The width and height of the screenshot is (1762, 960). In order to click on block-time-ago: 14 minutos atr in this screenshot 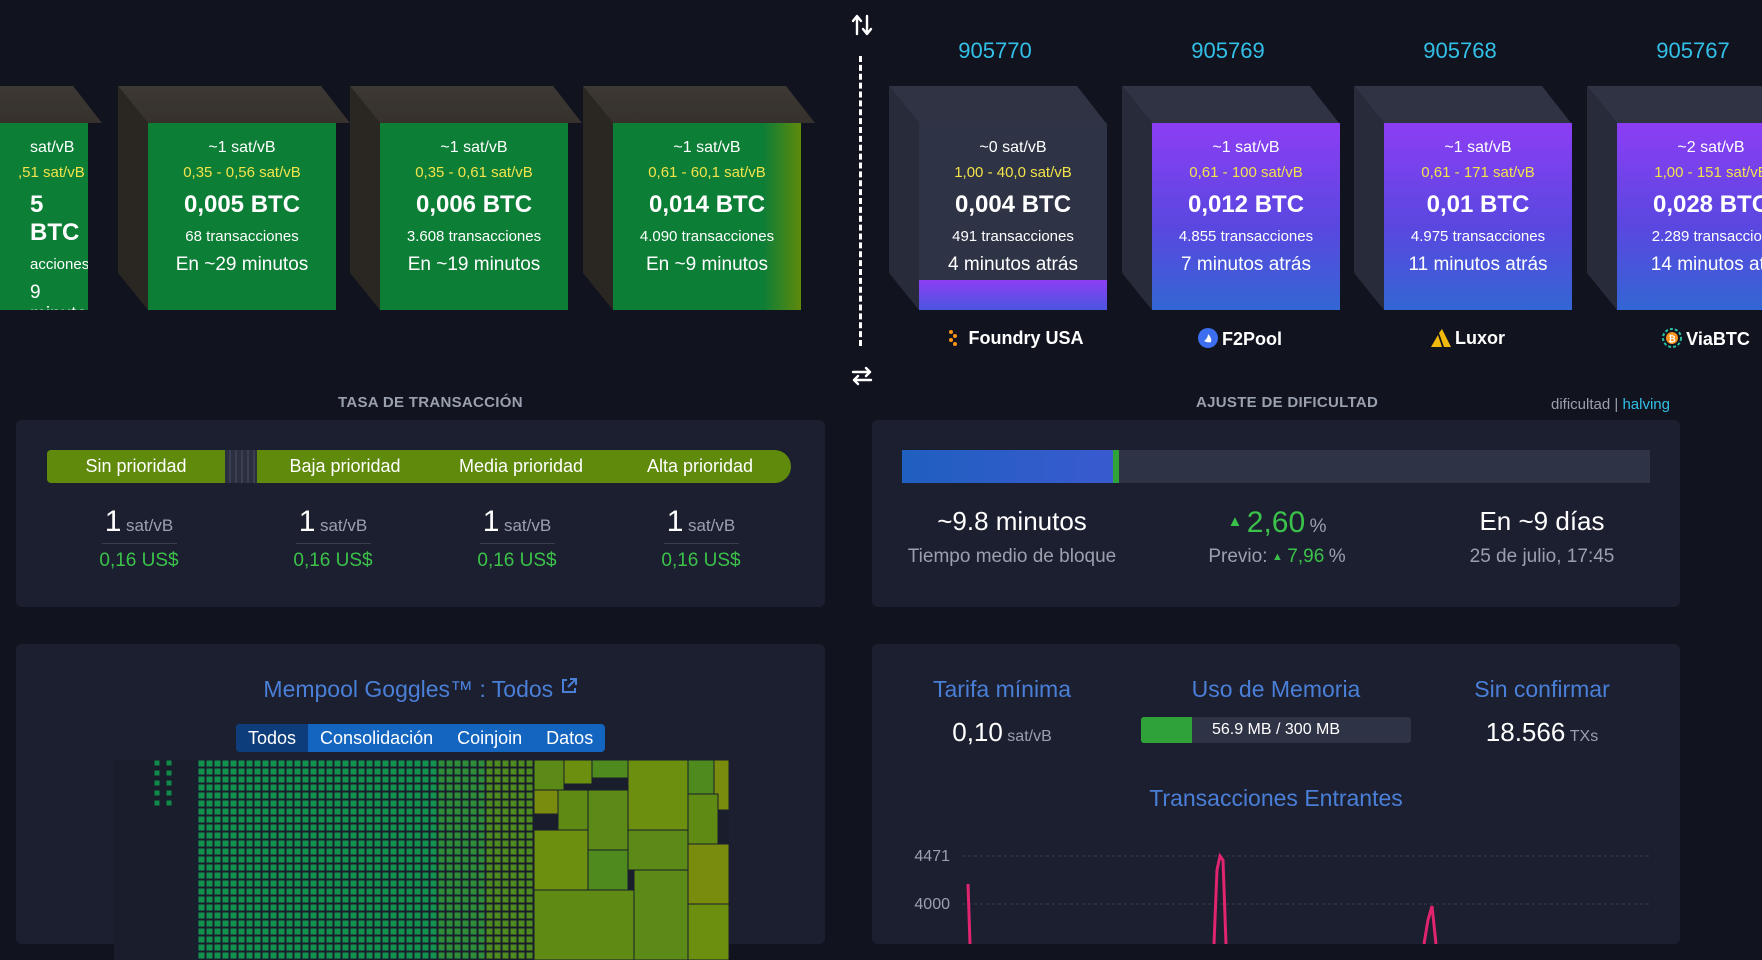, I will do `click(1706, 264)`.